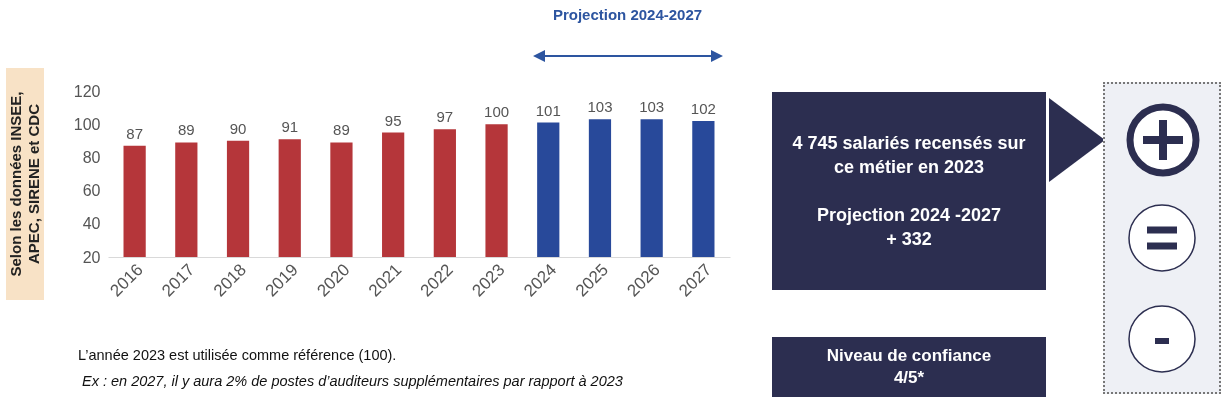 The image size is (1228, 401). What do you see at coordinates (627, 14) in the screenshot?
I see `text: Projection 2024-2027` at bounding box center [627, 14].